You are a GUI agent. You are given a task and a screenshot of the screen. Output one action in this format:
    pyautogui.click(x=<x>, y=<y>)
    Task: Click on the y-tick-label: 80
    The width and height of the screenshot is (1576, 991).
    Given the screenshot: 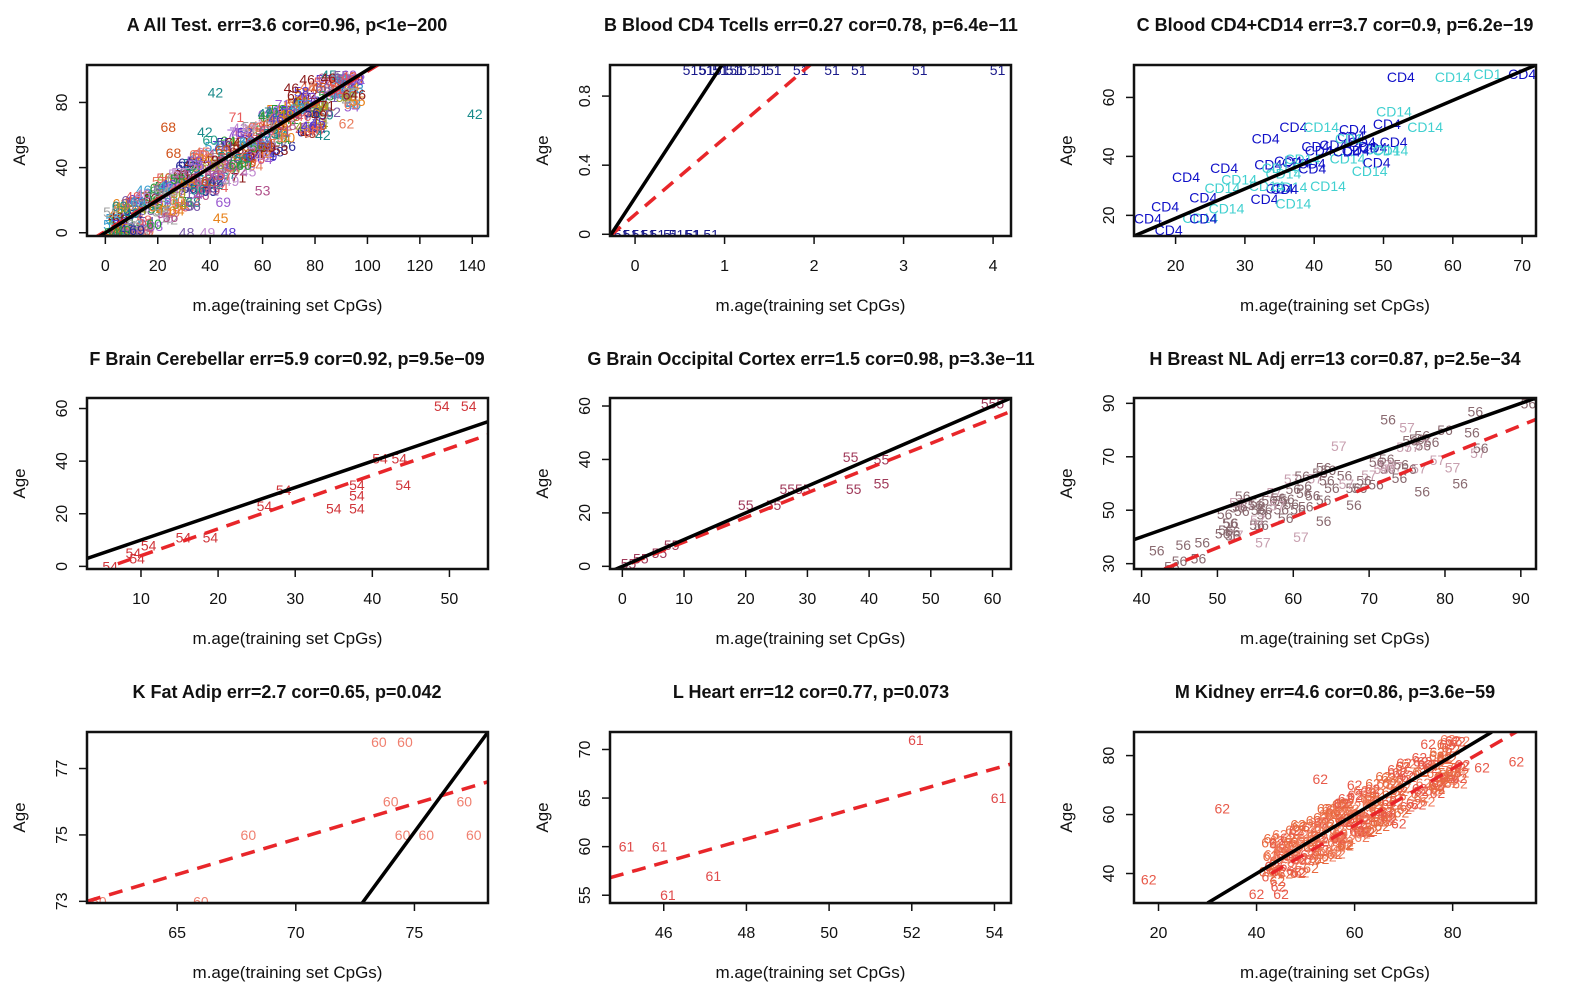 What is the action you would take?
    pyautogui.click(x=62, y=102)
    